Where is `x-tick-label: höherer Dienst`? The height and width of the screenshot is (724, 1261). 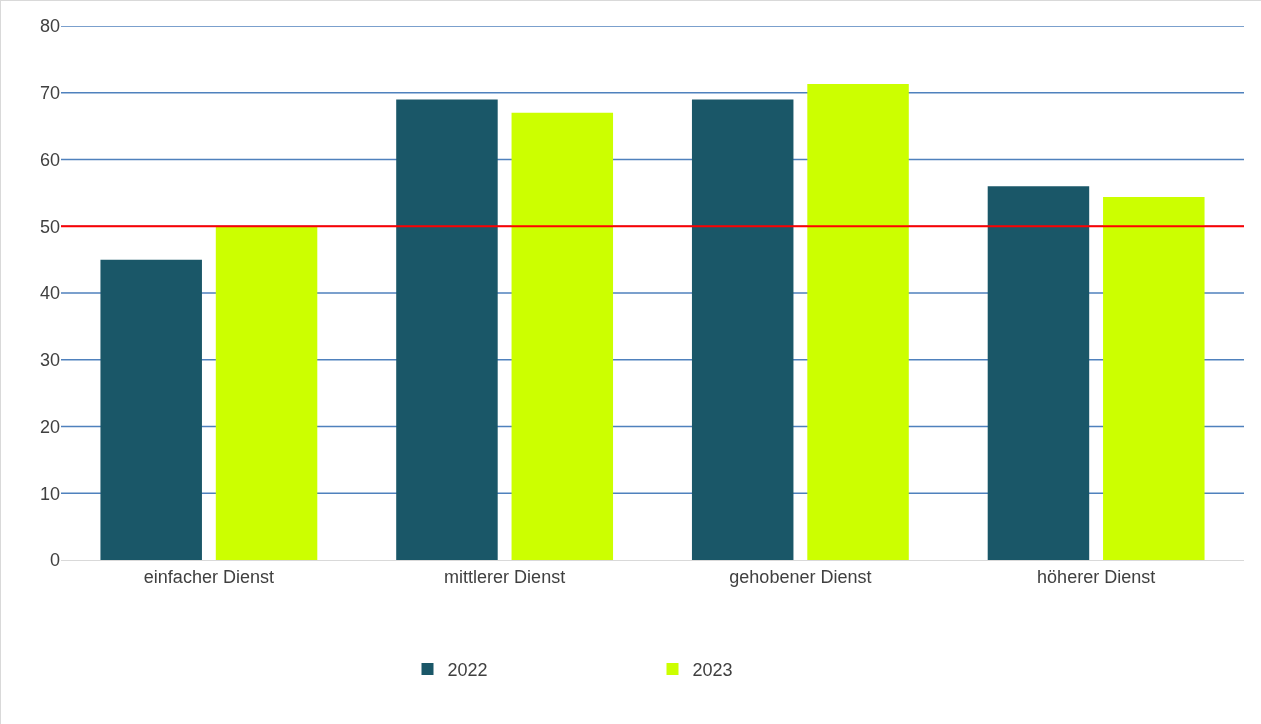
x-tick-label: höherer Dienst is located at coordinates (1096, 576).